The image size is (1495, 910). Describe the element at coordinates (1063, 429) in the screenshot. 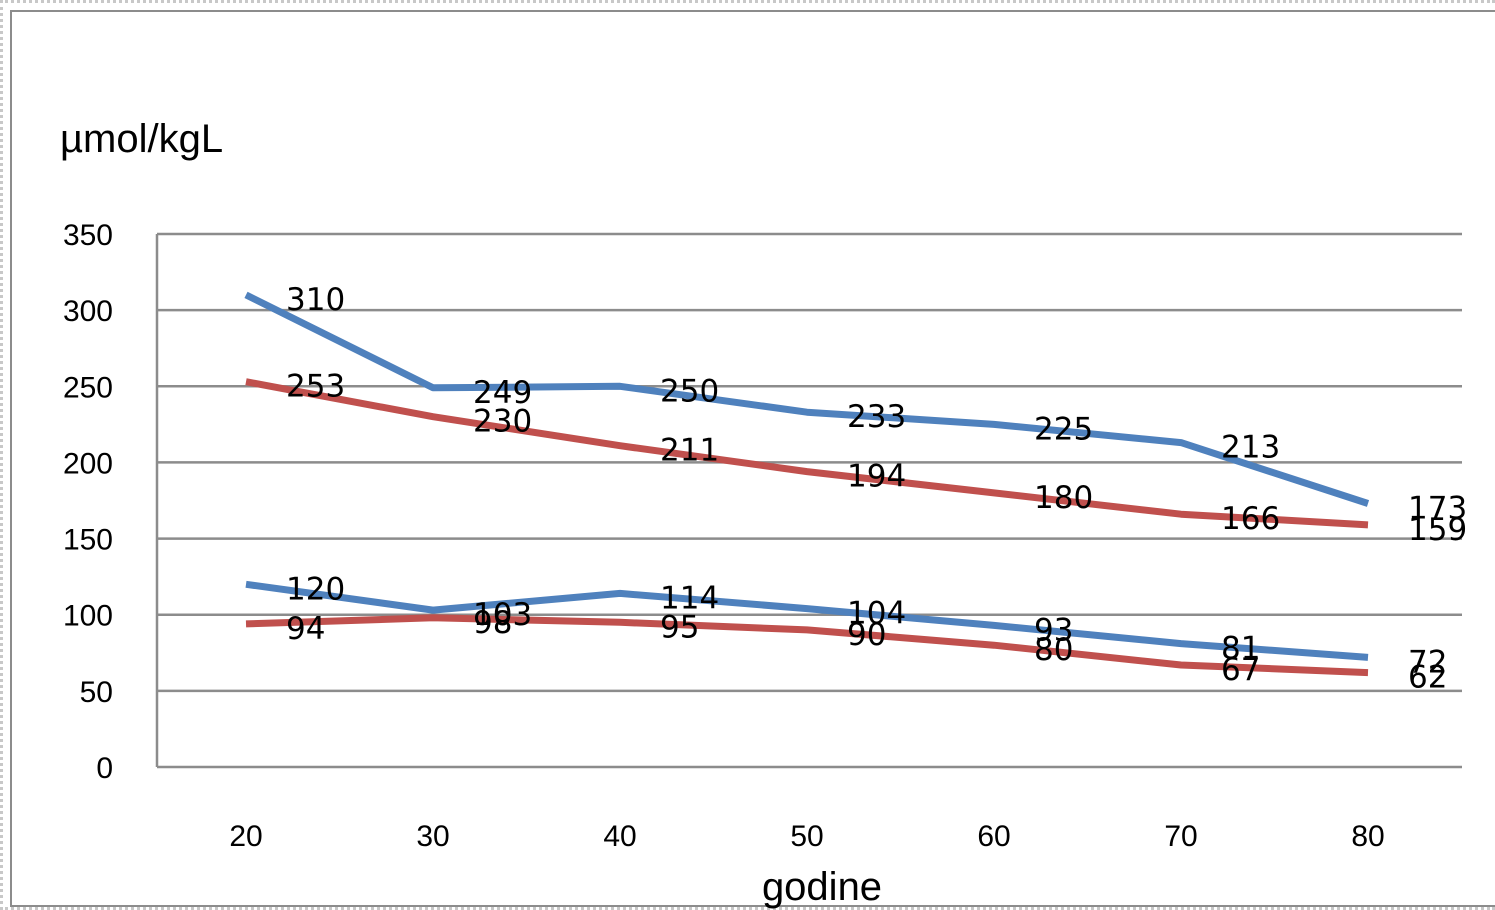

I see `data-label-series-1-point-5: 225` at that location.